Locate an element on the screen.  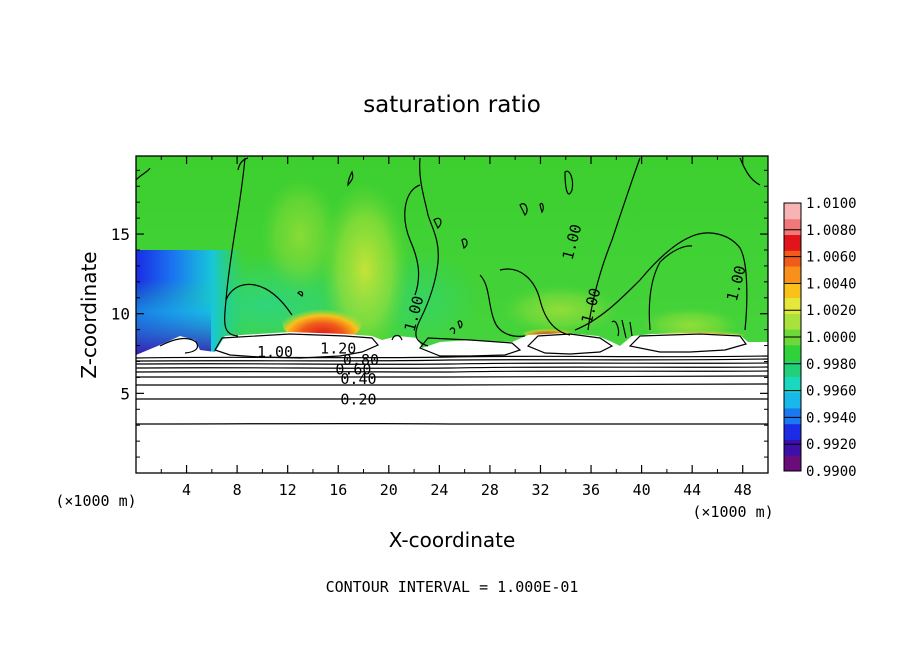
x-tick-label: 12 is located at coordinates (288, 490).